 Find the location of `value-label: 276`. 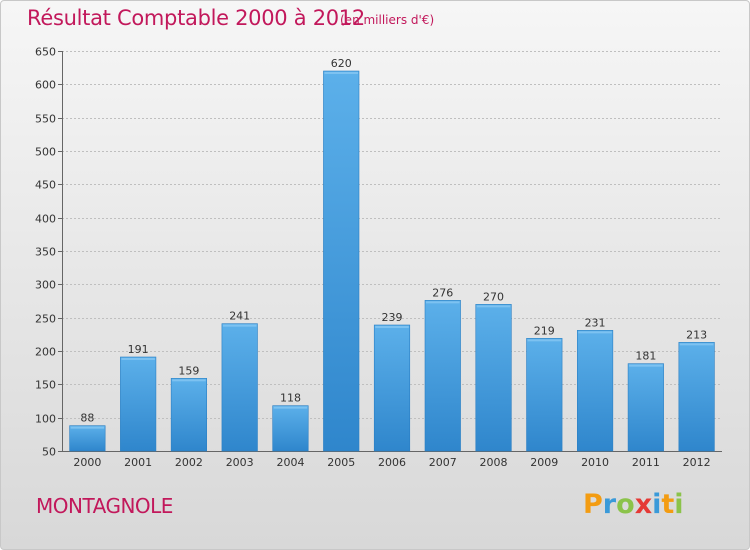

value-label: 276 is located at coordinates (442, 292).